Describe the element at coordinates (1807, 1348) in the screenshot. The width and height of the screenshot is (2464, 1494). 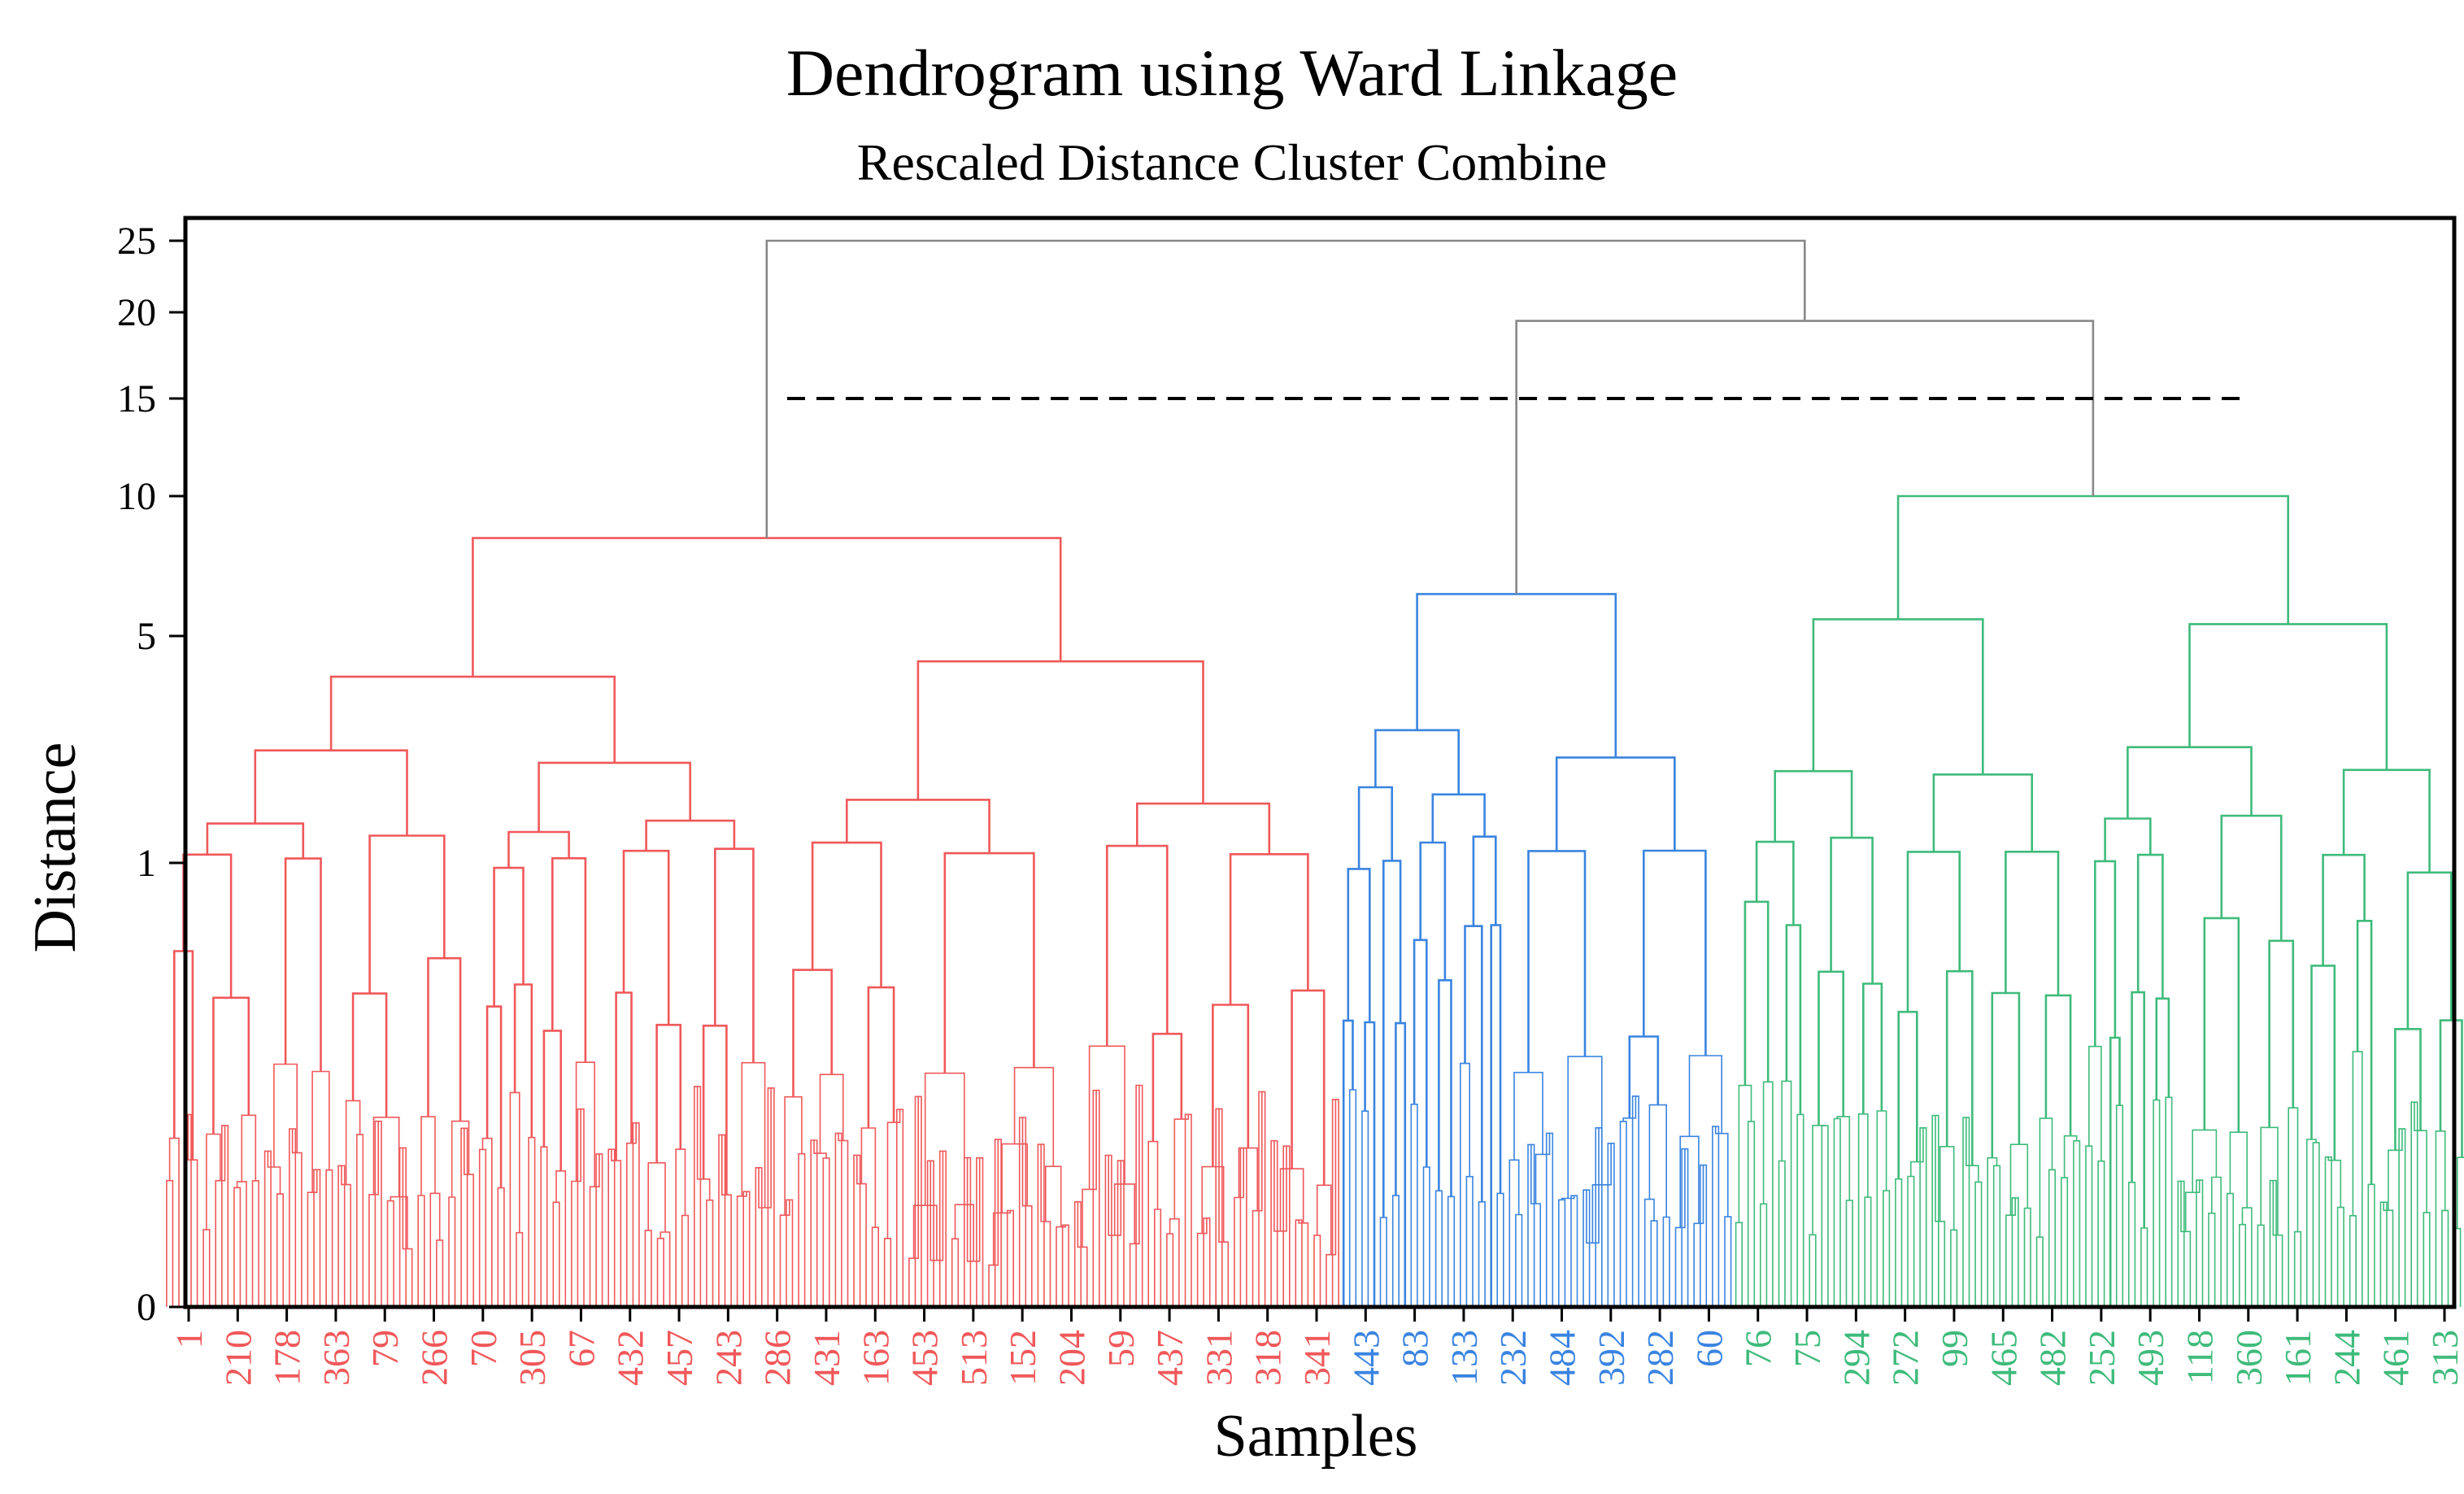
I see `x-tick-label: 75` at that location.